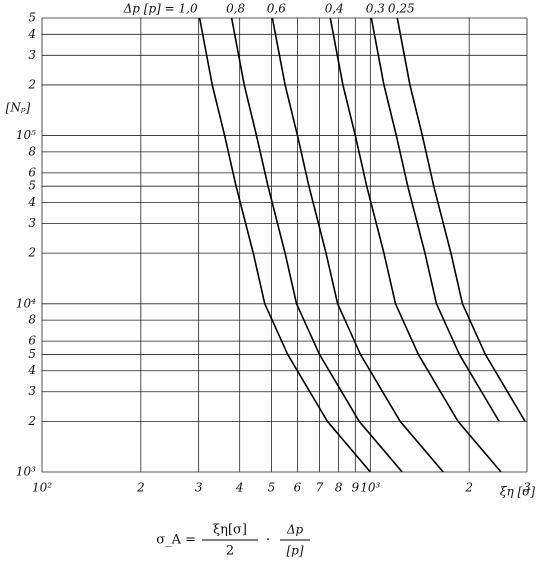 The height and width of the screenshot is (575, 541). I want to click on x-tick-label: 8, so click(339, 488).